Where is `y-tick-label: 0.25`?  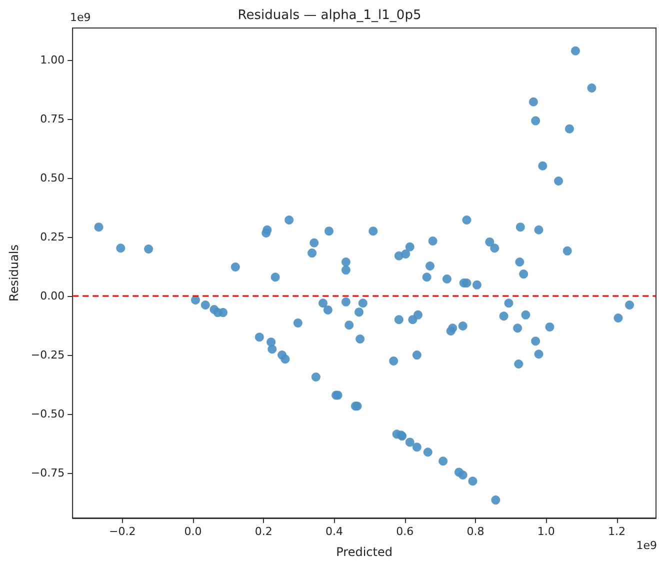 y-tick-label: 0.25 is located at coordinates (52, 237).